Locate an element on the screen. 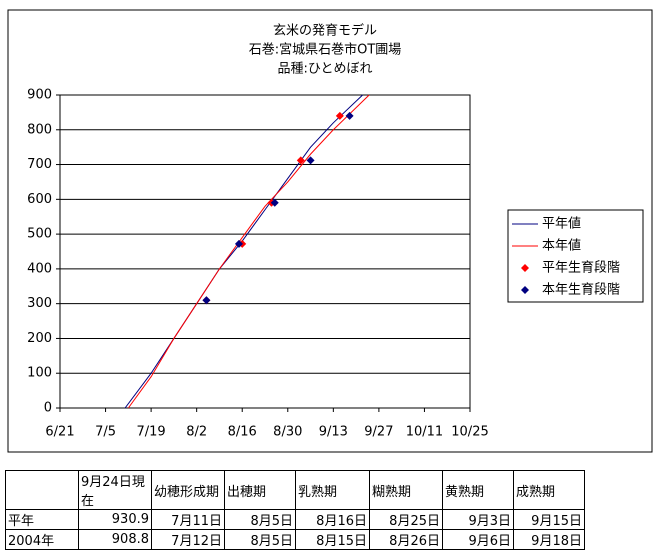 The height and width of the screenshot is (556, 660). table-cell: 8月25日 is located at coordinates (406, 519).